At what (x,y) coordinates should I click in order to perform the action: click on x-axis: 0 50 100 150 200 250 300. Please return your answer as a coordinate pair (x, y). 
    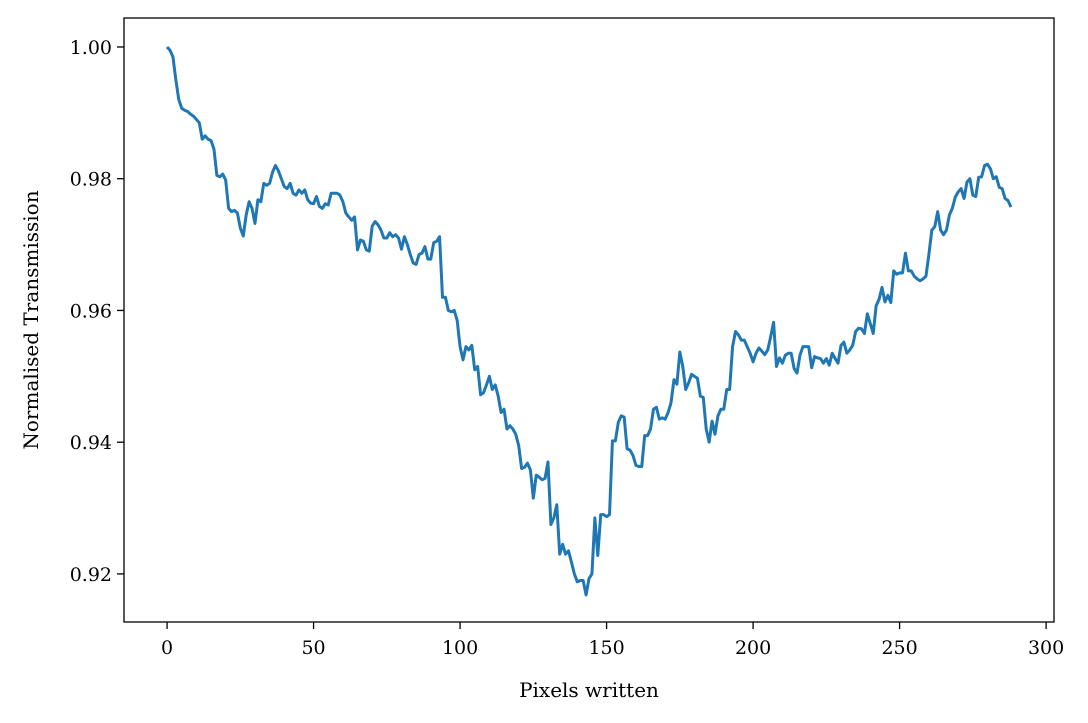
    Looking at the image, I should click on (612, 640).